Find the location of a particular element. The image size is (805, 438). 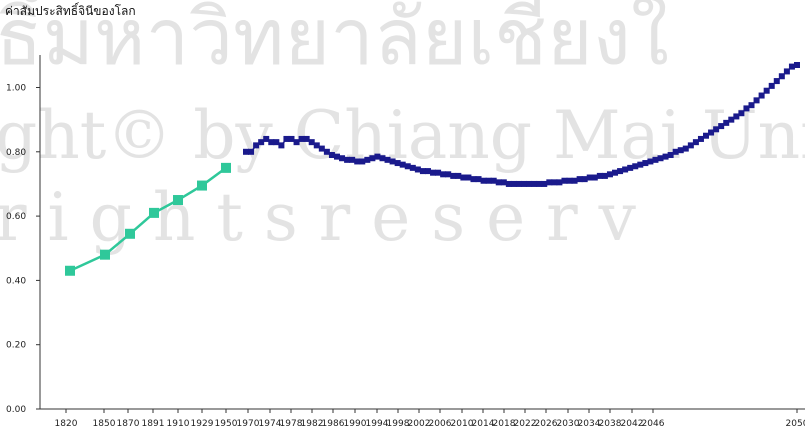

x-tick-label: 1970 is located at coordinates (248, 424).